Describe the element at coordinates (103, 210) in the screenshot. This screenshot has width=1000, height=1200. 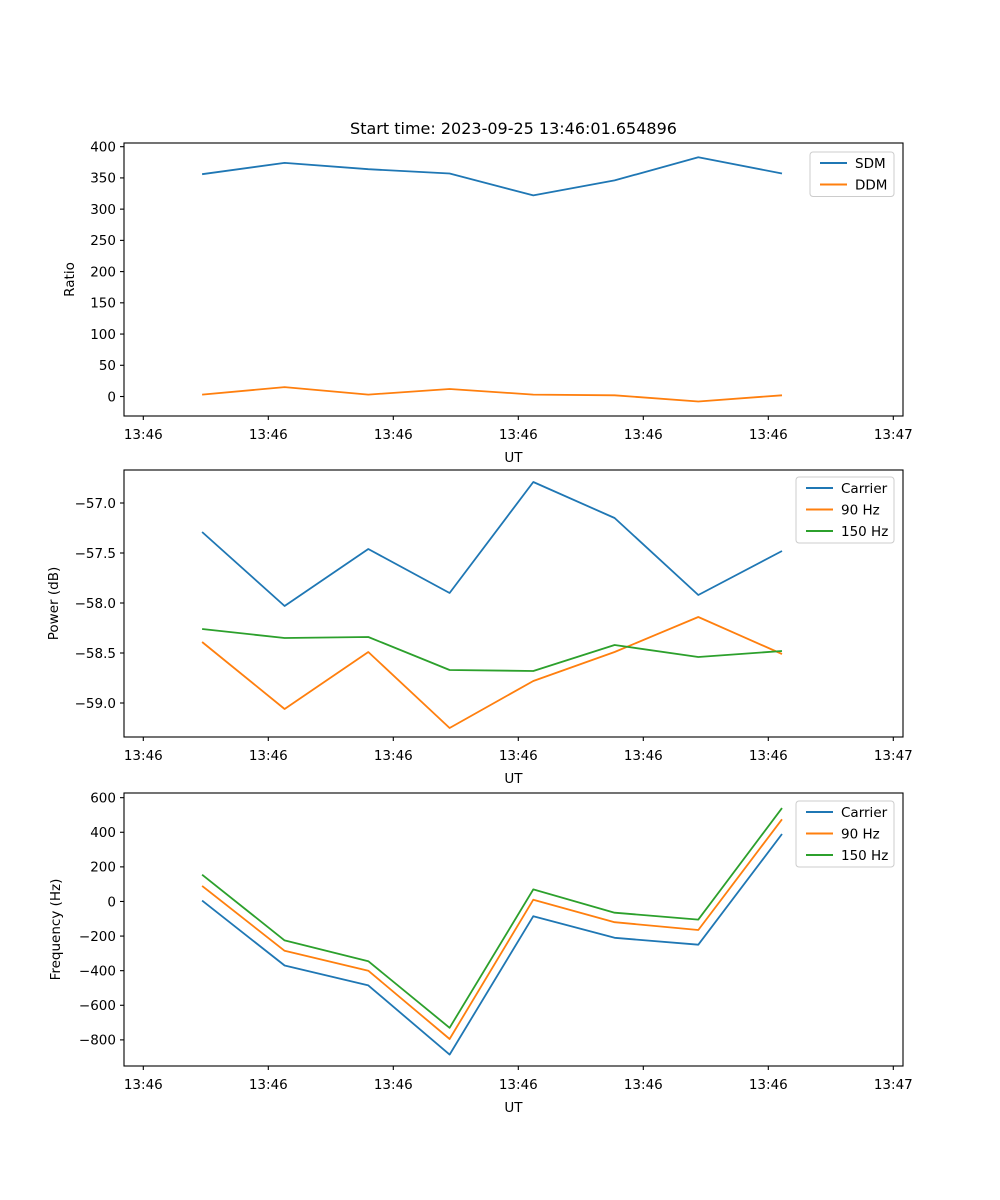
I see `y-tick-label: 300` at that location.